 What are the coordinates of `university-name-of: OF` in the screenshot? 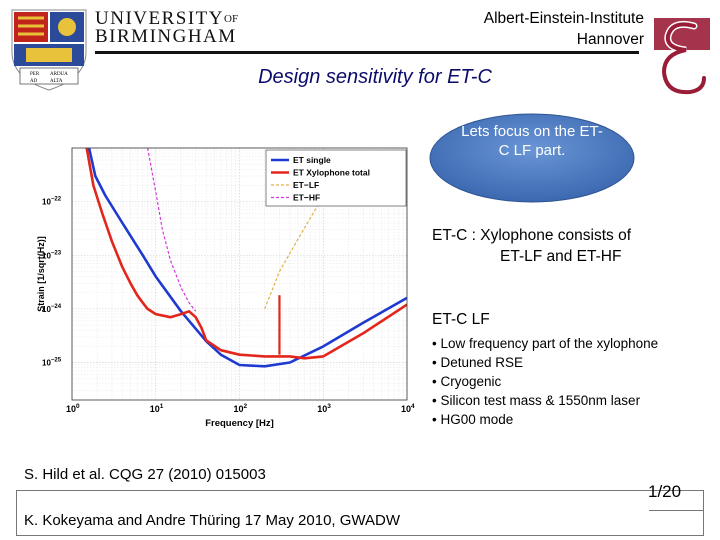 It's located at (231, 19).